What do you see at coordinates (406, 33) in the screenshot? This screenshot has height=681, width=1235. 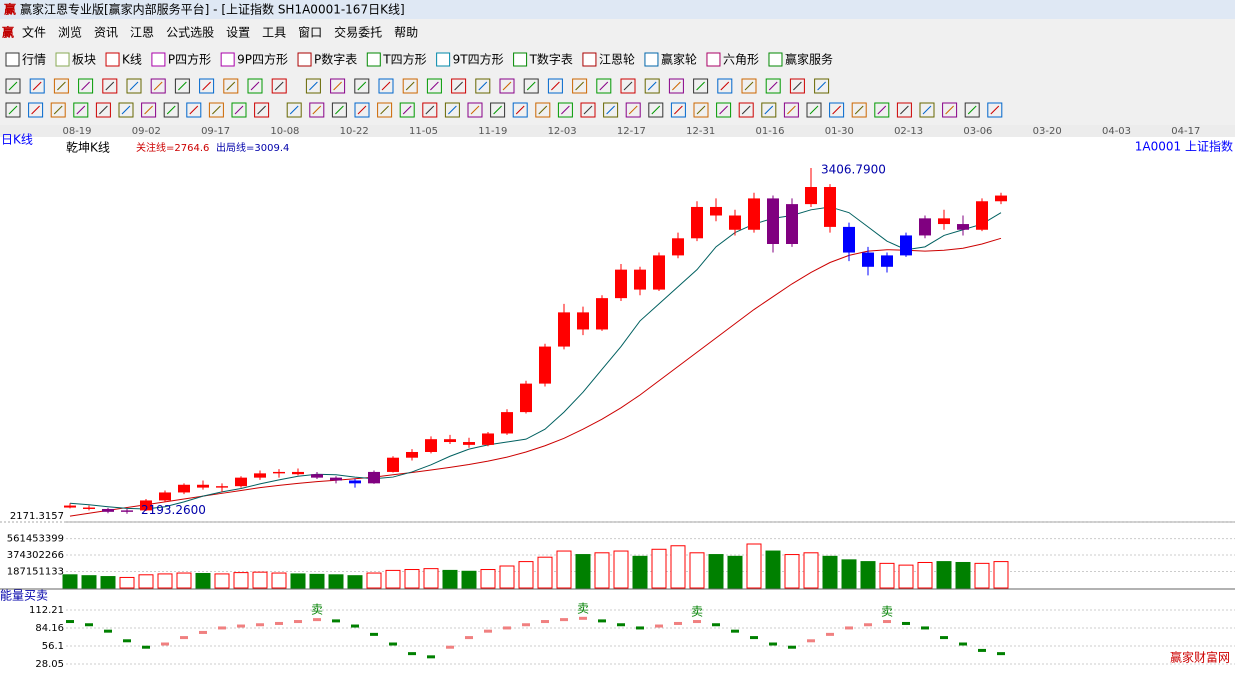 I see `menu-item: 帮助` at bounding box center [406, 33].